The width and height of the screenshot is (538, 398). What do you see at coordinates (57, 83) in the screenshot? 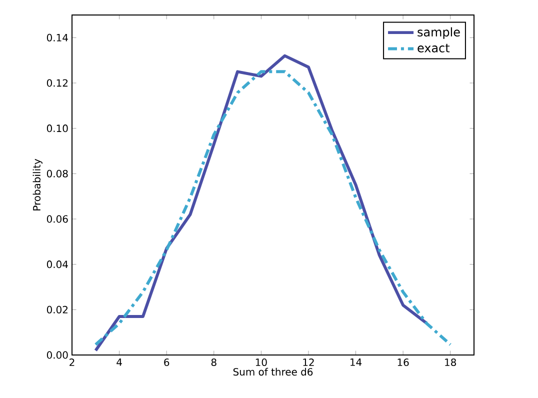
I see `y-tick-label: 0.12` at bounding box center [57, 83].